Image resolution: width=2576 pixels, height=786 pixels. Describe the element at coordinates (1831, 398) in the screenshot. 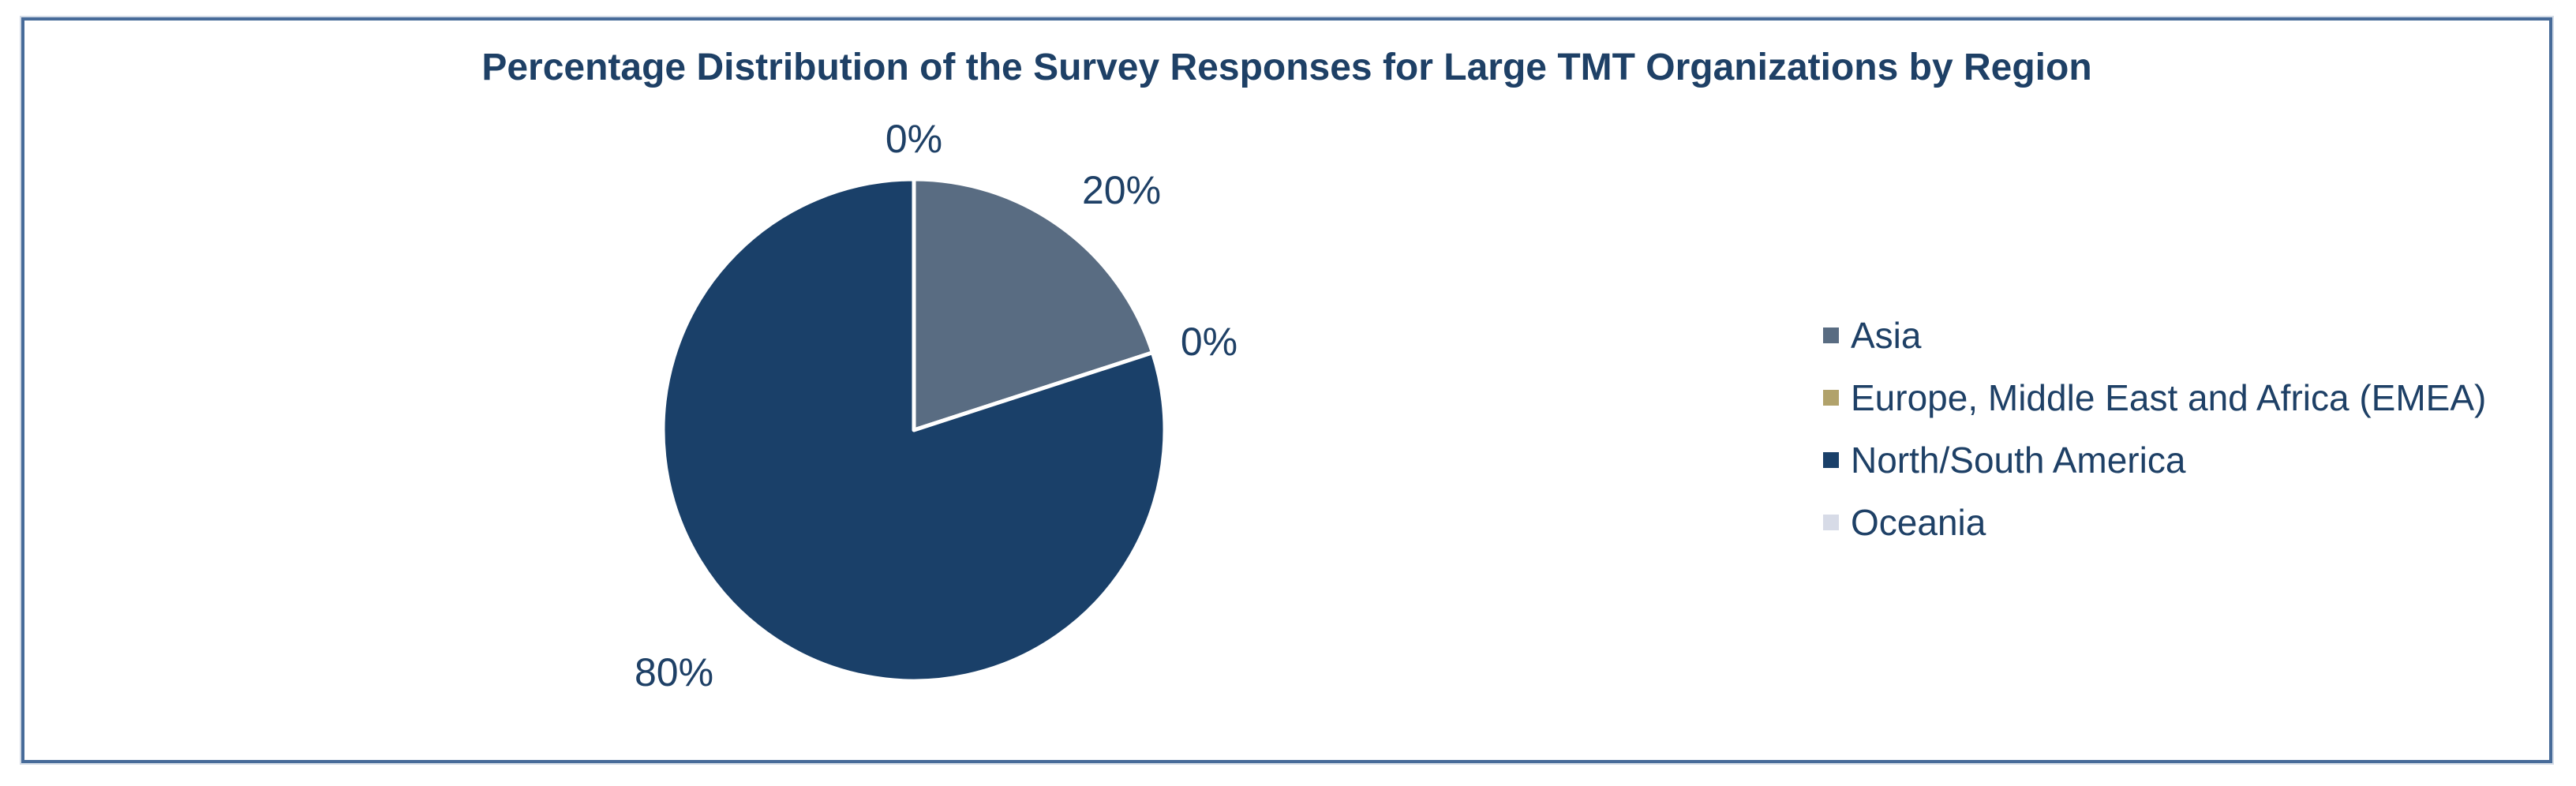

I see `legend-marker-emea-icon` at that location.